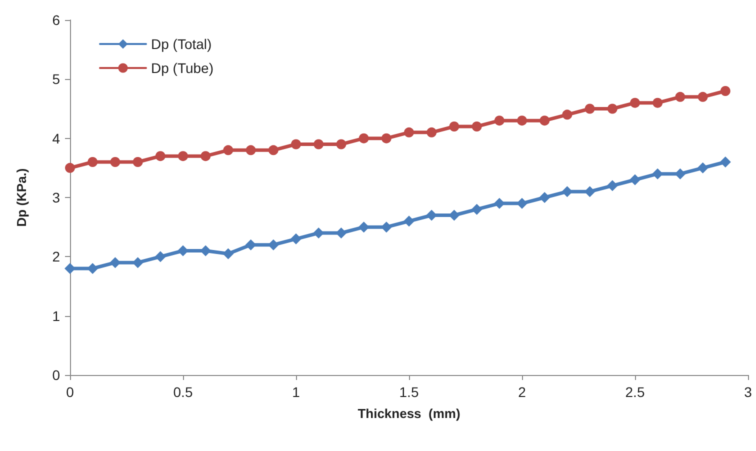 The width and height of the screenshot is (756, 451). I want to click on y-tick-label: 6, so click(56, 20).